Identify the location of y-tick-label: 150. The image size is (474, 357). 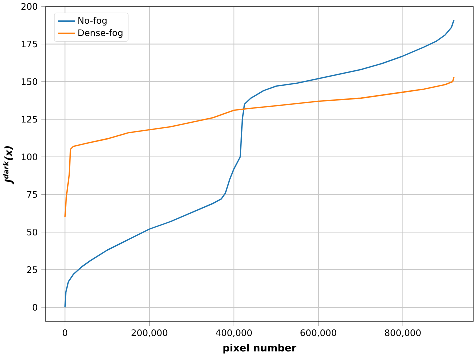
(30, 82).